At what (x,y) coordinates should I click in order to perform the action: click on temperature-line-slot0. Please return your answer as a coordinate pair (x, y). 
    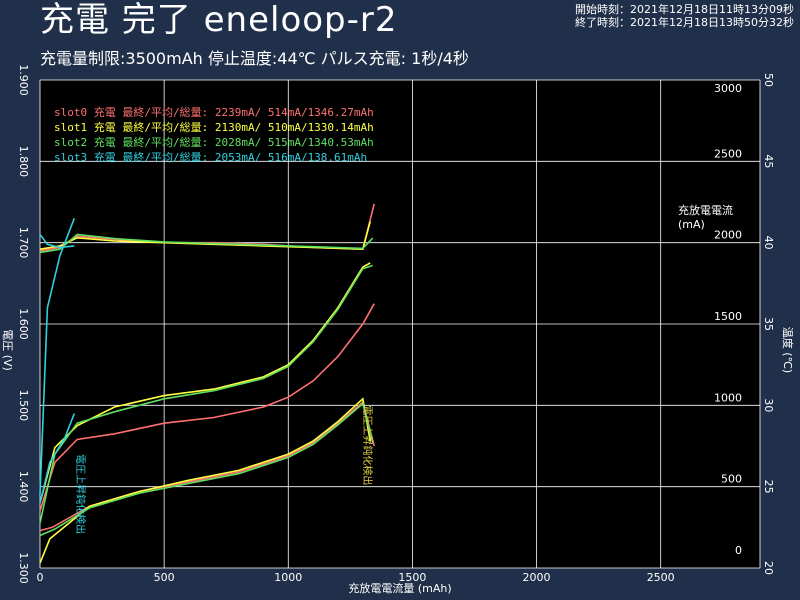
    Looking at the image, I should click on (207, 466).